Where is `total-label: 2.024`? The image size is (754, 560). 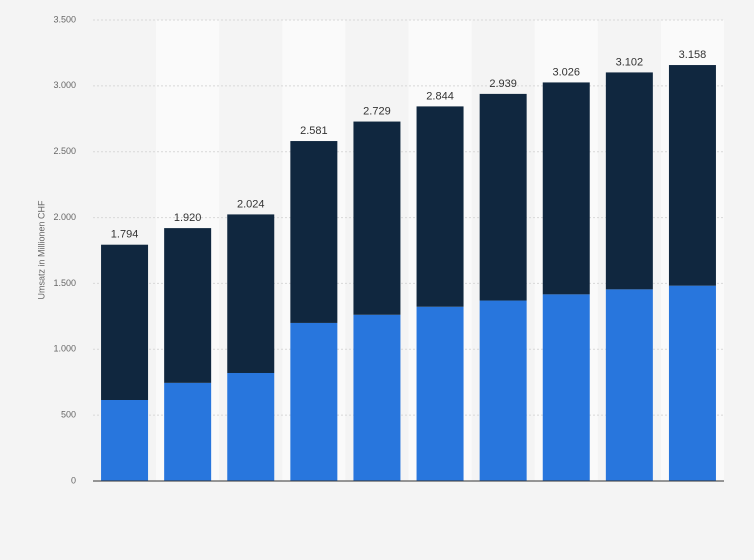 total-label: 2.024 is located at coordinates (251, 204).